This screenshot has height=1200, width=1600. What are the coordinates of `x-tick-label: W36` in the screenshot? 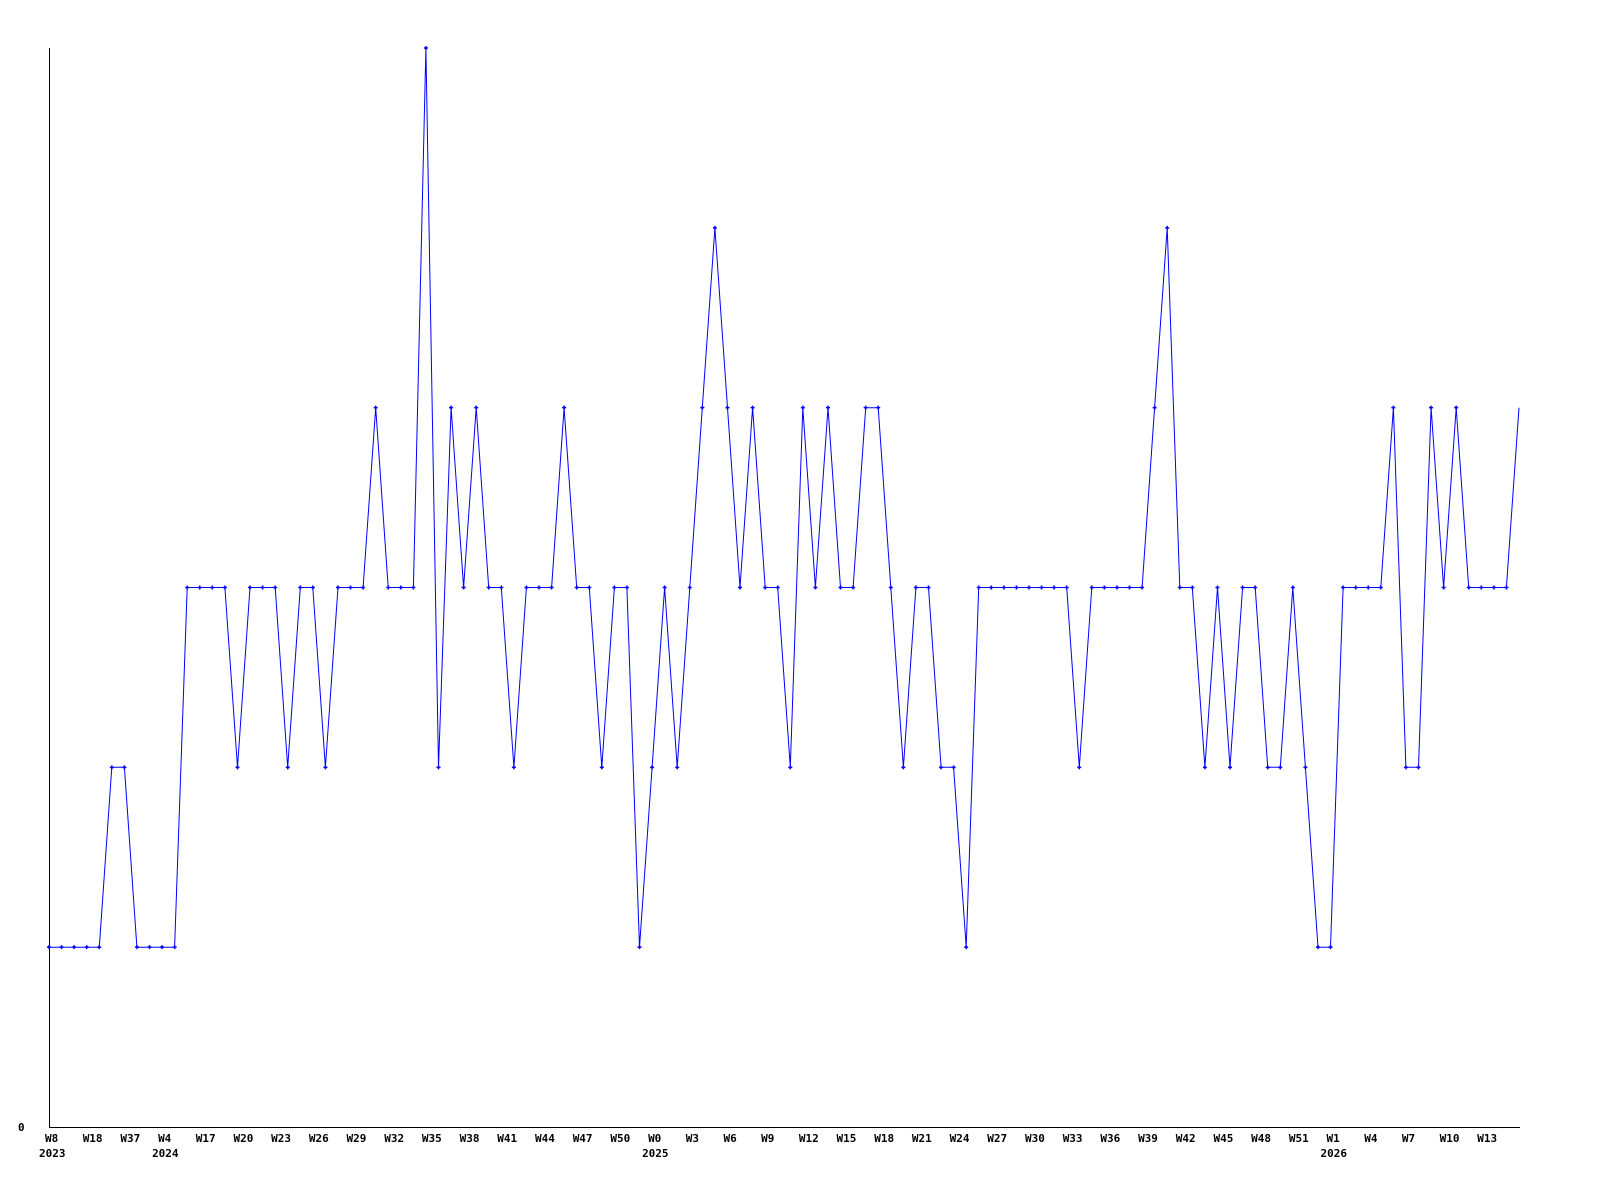 It's located at (1110, 1138).